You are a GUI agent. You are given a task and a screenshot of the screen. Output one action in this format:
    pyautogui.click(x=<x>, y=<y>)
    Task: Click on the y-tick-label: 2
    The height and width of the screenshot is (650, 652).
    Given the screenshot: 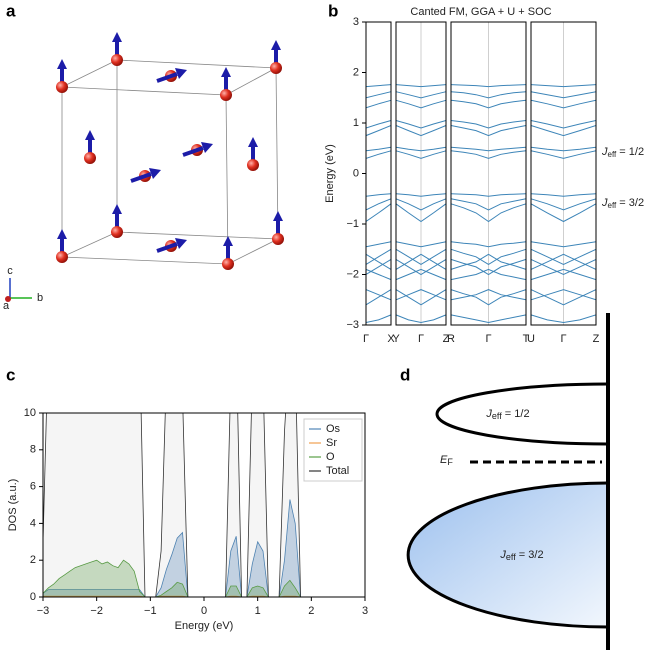 What is the action you would take?
    pyautogui.click(x=356, y=72)
    